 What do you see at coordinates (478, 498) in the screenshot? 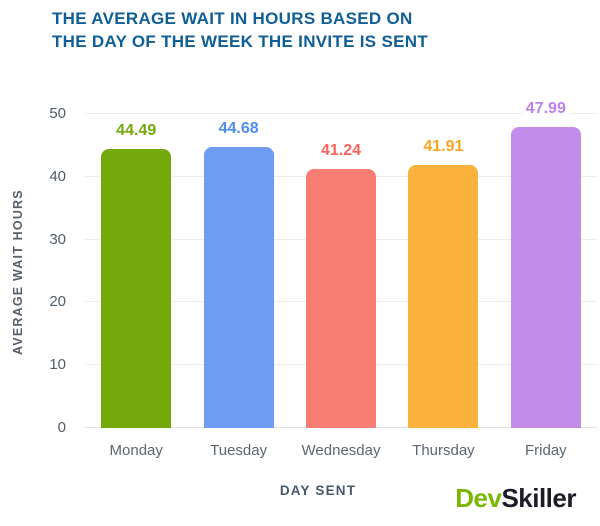
I see `logo-dev: Dev` at bounding box center [478, 498].